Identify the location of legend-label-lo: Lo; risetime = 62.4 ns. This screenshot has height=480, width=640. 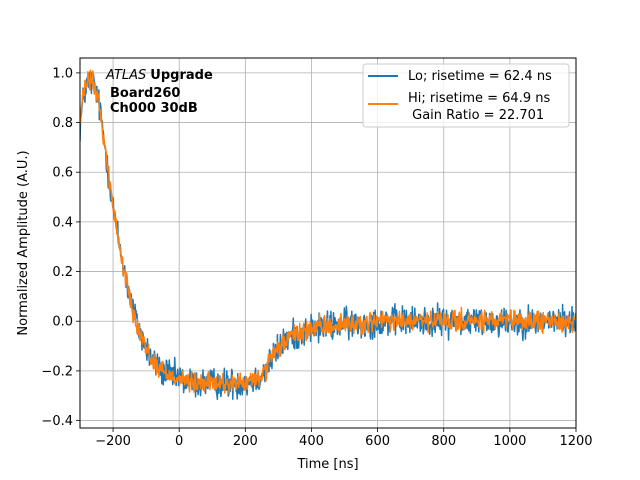
(480, 76).